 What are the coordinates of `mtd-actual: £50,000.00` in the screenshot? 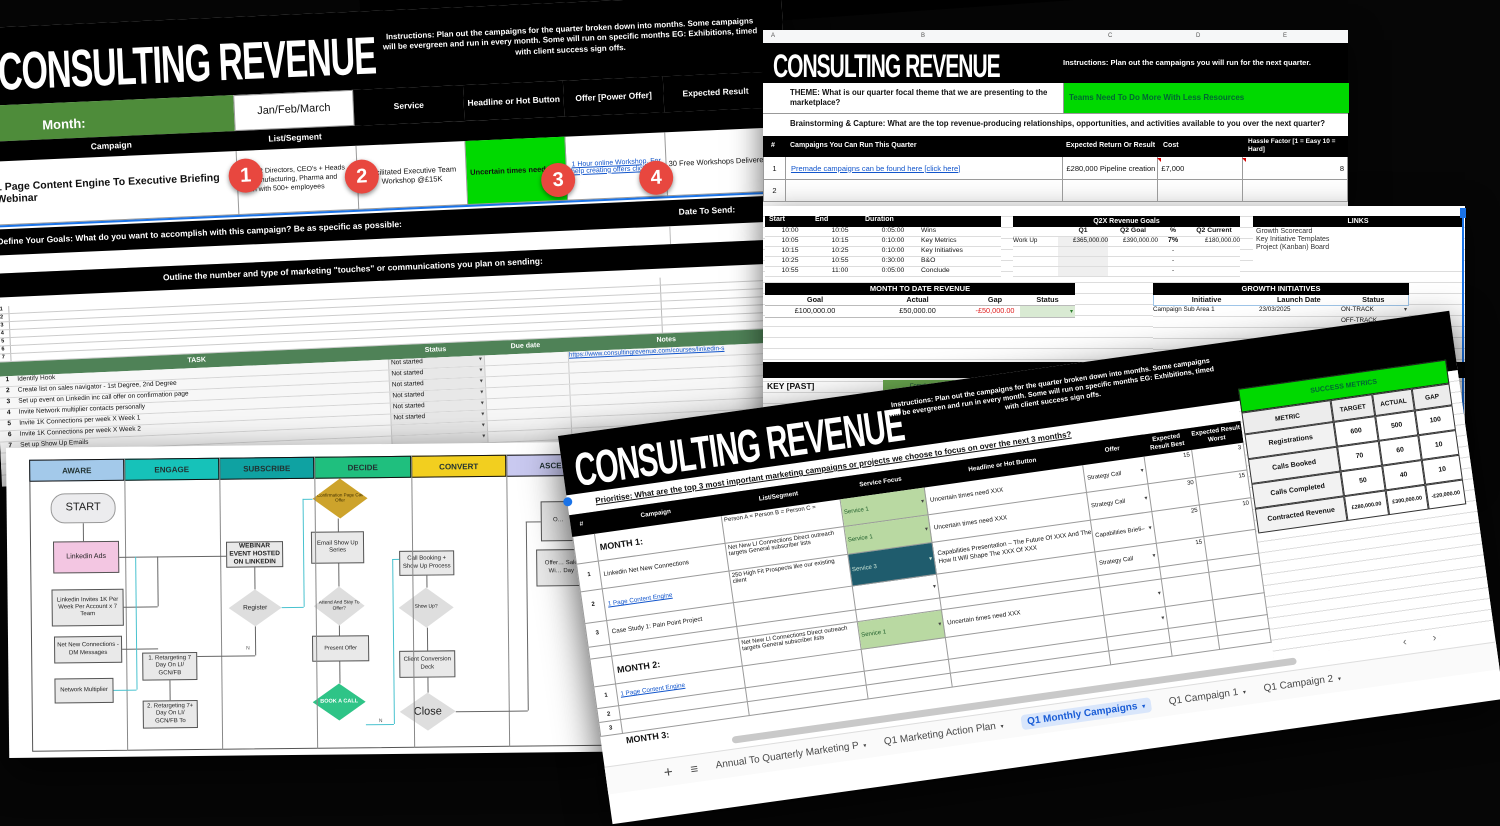 It's located at (917, 310).